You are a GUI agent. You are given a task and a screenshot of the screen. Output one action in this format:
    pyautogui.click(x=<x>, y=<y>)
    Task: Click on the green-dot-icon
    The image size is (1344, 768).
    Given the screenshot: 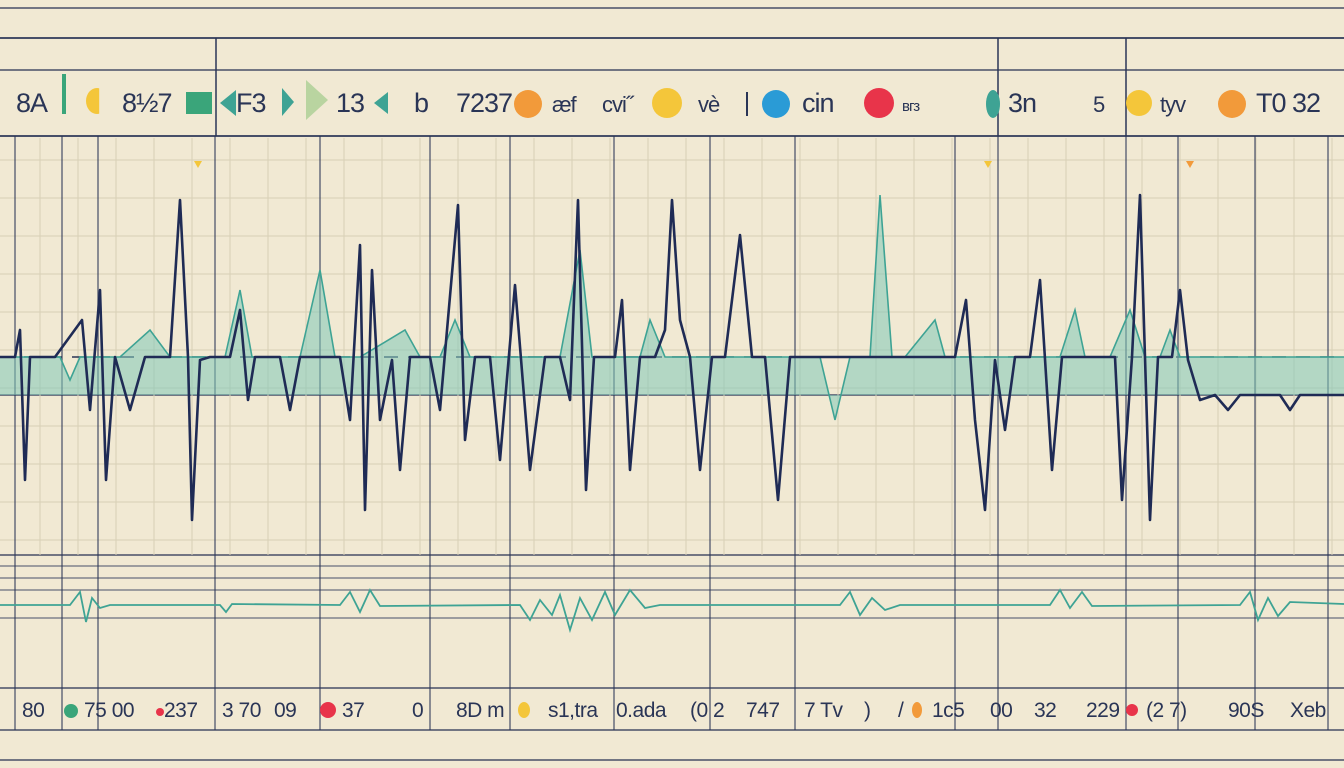 What is the action you would take?
    pyautogui.click(x=71, y=711)
    